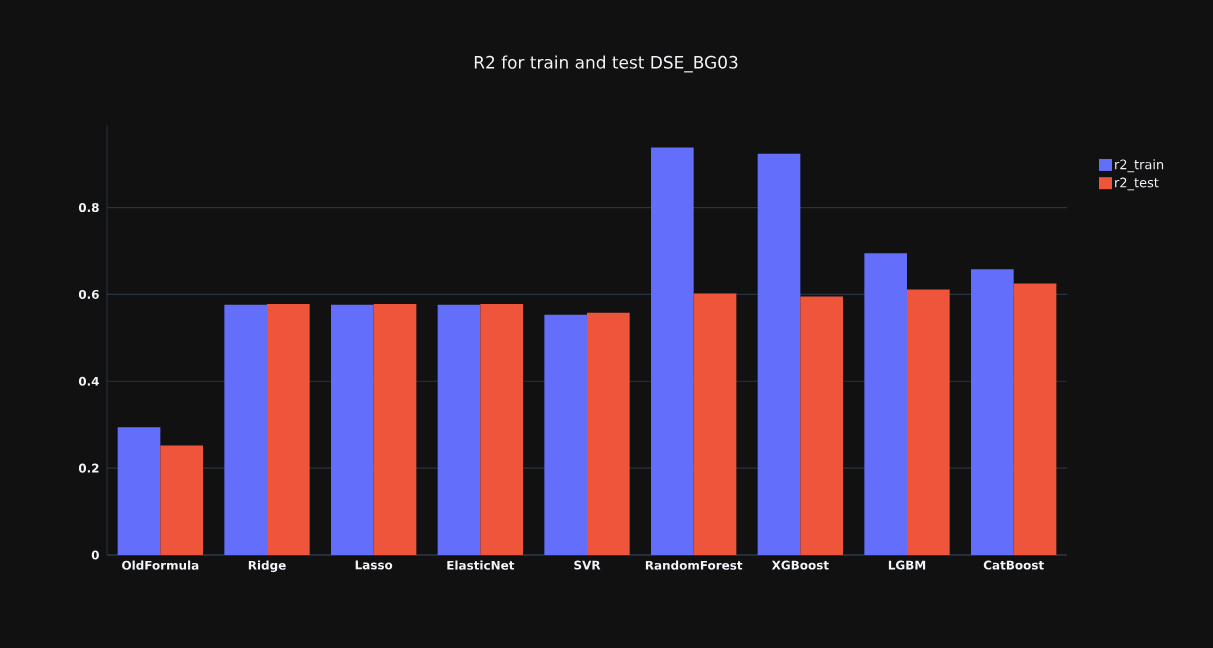 Image resolution: width=1213 pixels, height=648 pixels. Describe the element at coordinates (606, 64) in the screenshot. I see `chart-title: R2 for train and test DSE_BG03` at that location.